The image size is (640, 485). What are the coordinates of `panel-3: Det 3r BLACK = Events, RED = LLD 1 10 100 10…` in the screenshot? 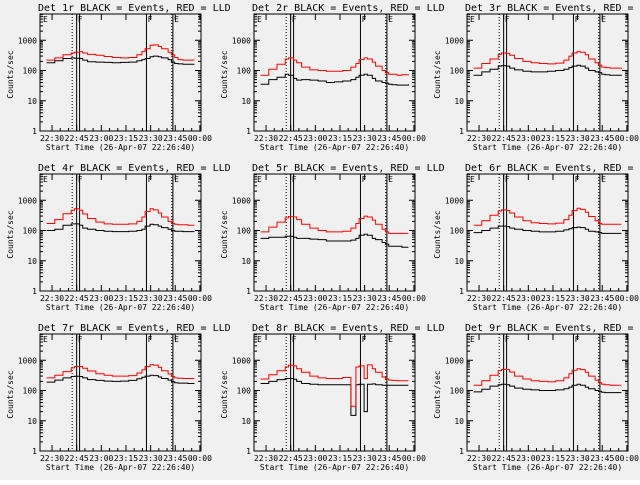 It's located at (536, 77).